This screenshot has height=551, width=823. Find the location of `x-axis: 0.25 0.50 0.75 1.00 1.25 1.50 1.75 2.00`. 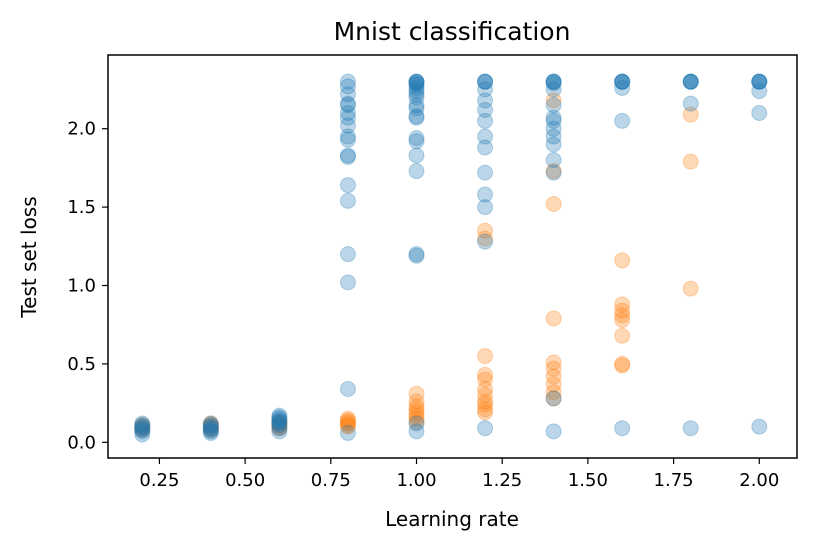

x-axis: 0.25 0.50 0.75 1.00 1.25 1.50 1.75 2.00 is located at coordinates (459, 474).